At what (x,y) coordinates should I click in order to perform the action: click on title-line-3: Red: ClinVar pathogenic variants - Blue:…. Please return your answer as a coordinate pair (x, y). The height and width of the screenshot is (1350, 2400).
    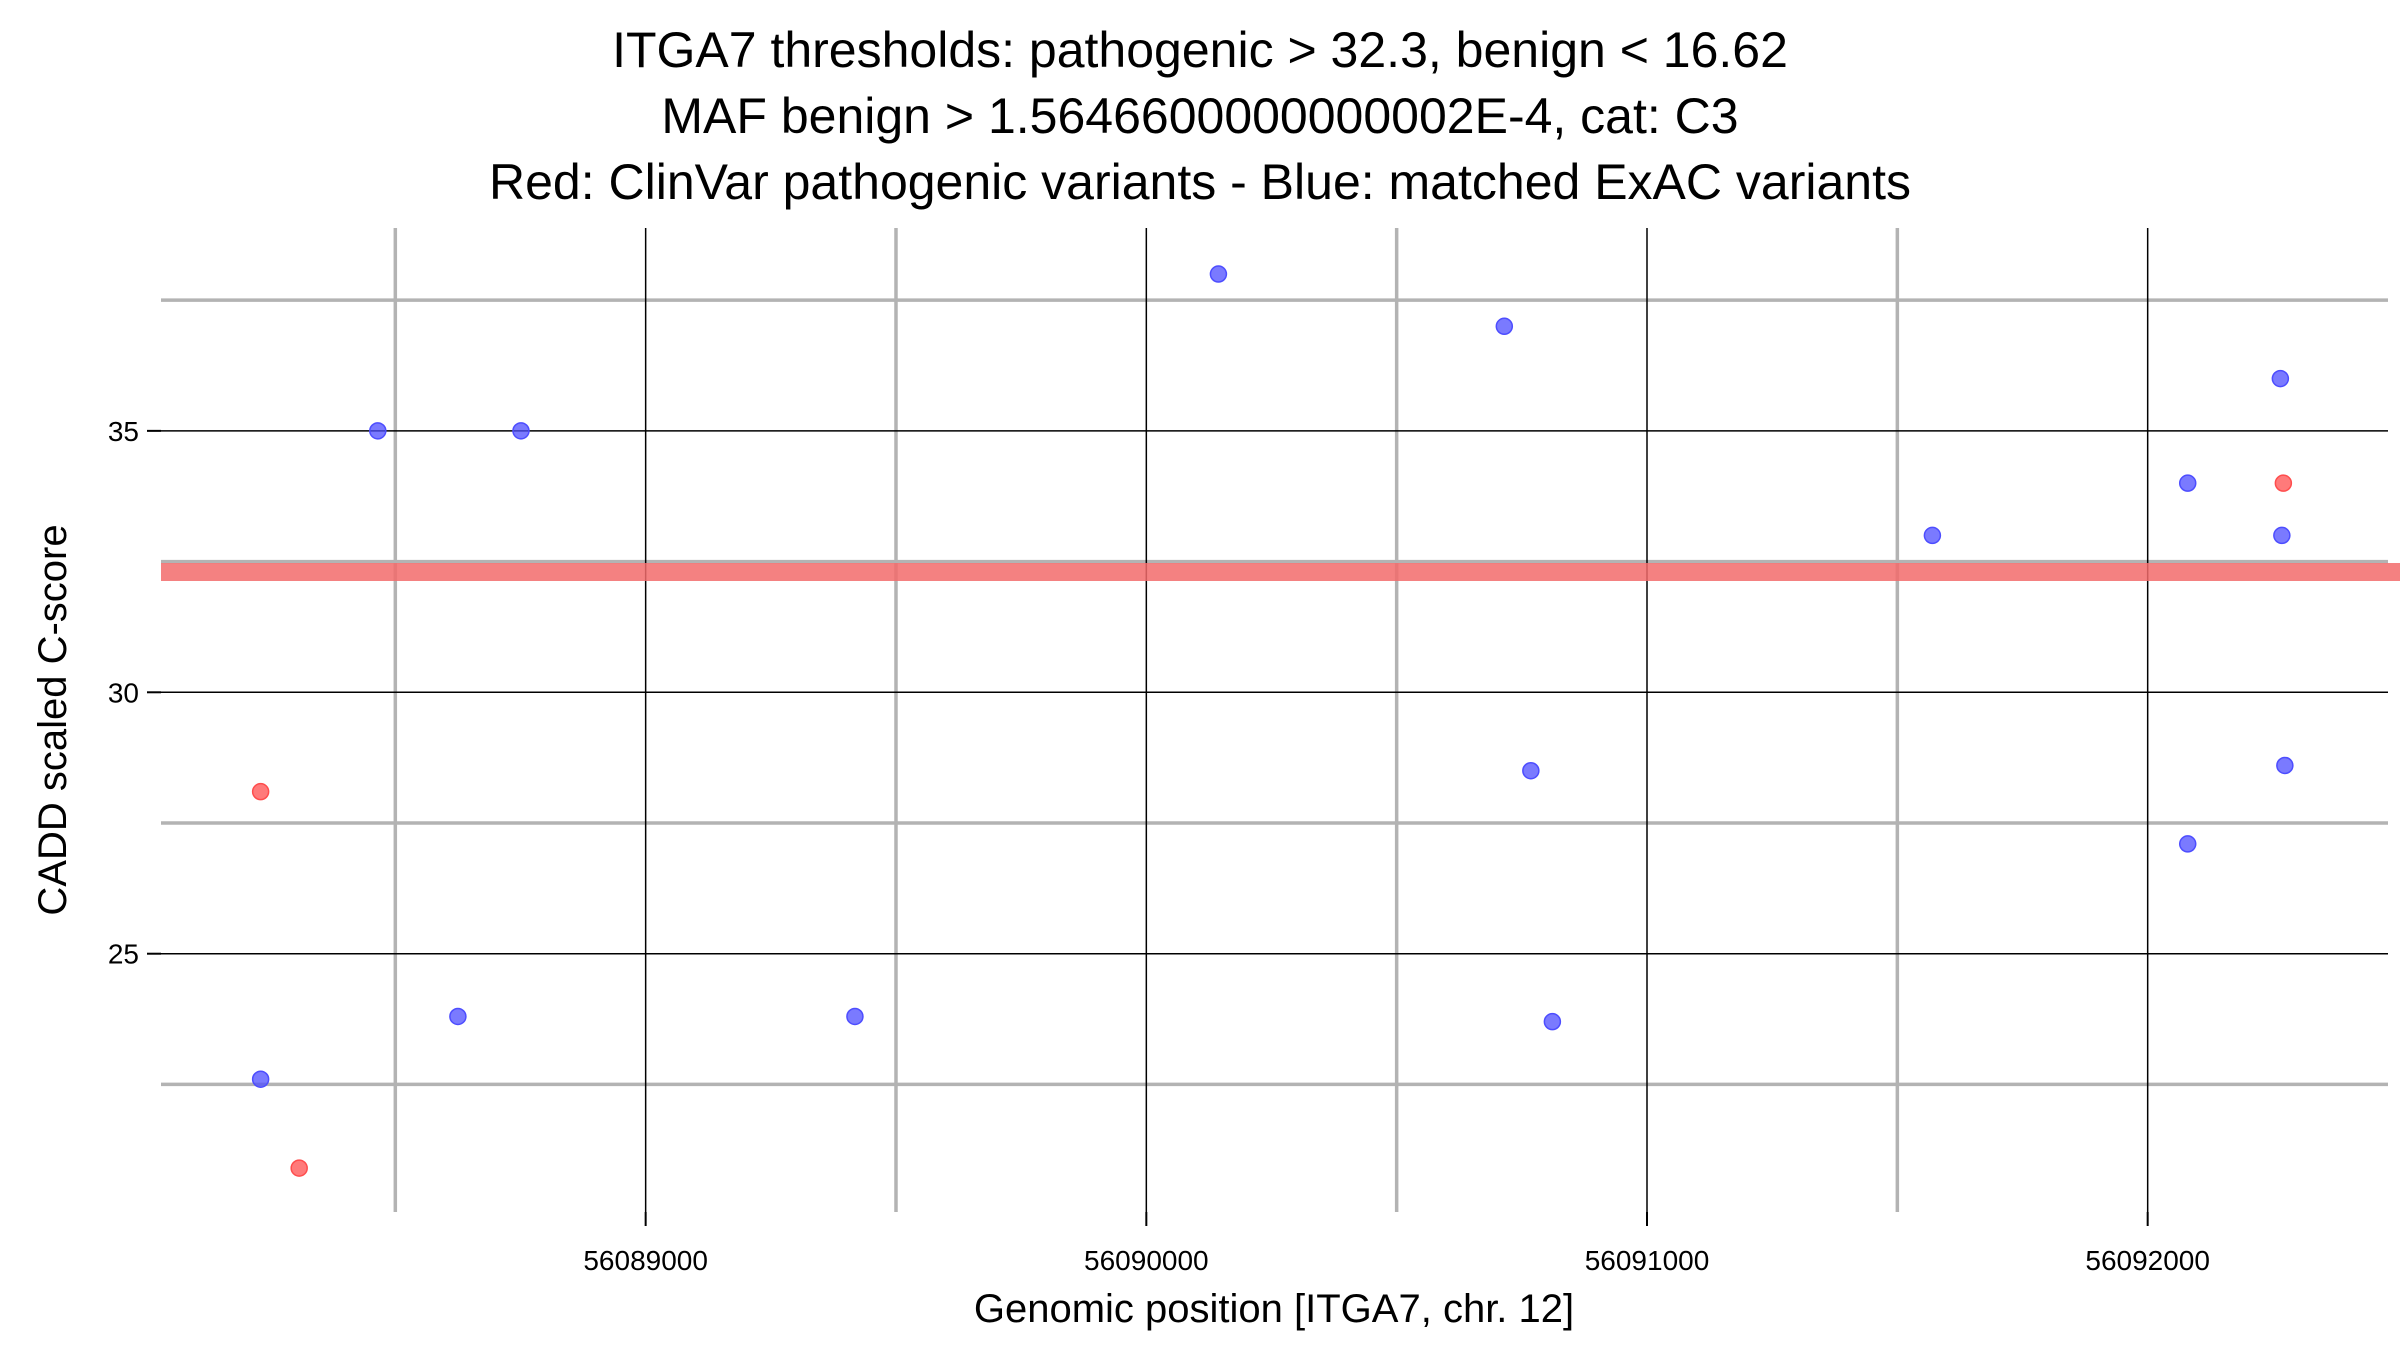
    Looking at the image, I should click on (1200, 182).